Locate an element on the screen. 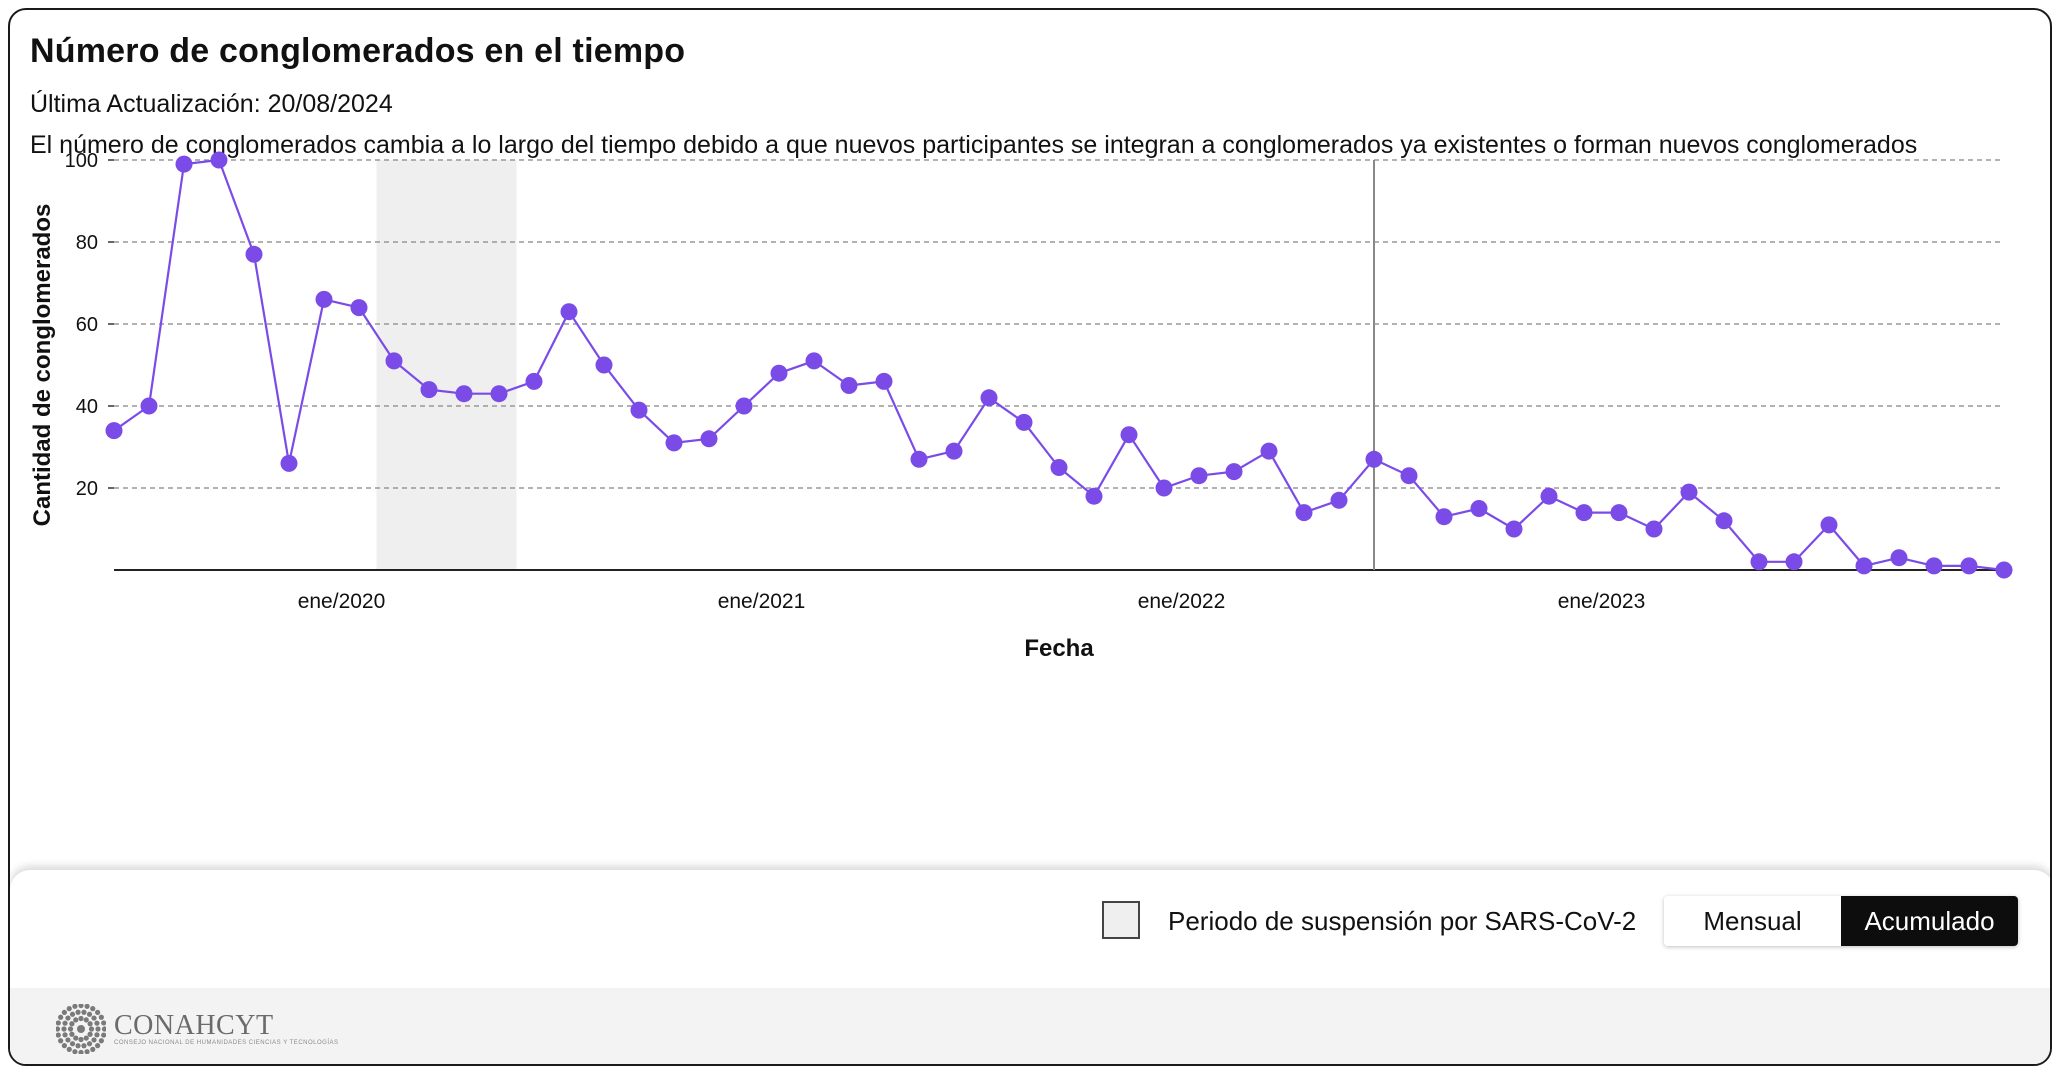 This screenshot has width=2062, height=1074. logo-name: CONAHCYT is located at coordinates (194, 1025).